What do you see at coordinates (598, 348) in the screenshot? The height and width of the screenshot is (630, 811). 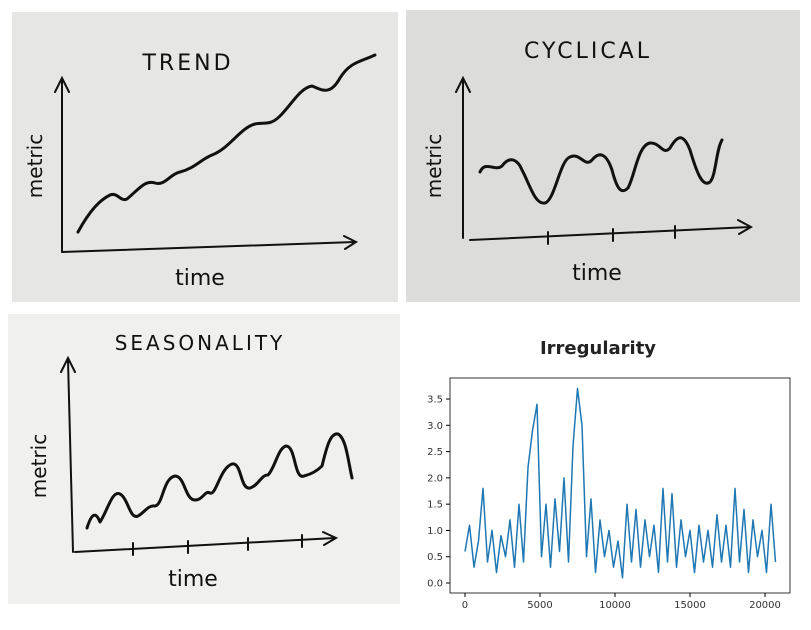 I see `chart-title: Irregularity` at bounding box center [598, 348].